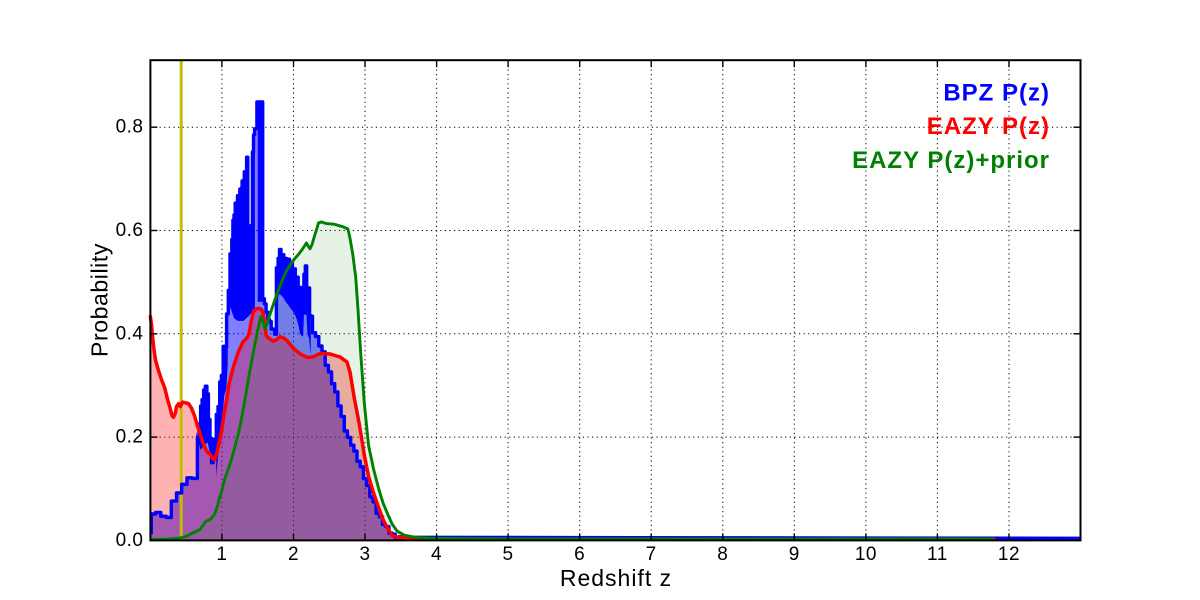 The image size is (1200, 600). I want to click on svg-text: 4, so click(436, 554).